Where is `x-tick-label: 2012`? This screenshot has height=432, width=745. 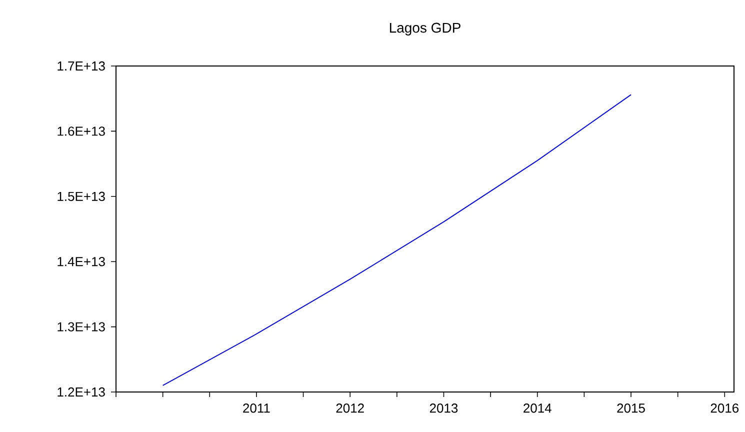
x-tick-label: 2012 is located at coordinates (350, 408).